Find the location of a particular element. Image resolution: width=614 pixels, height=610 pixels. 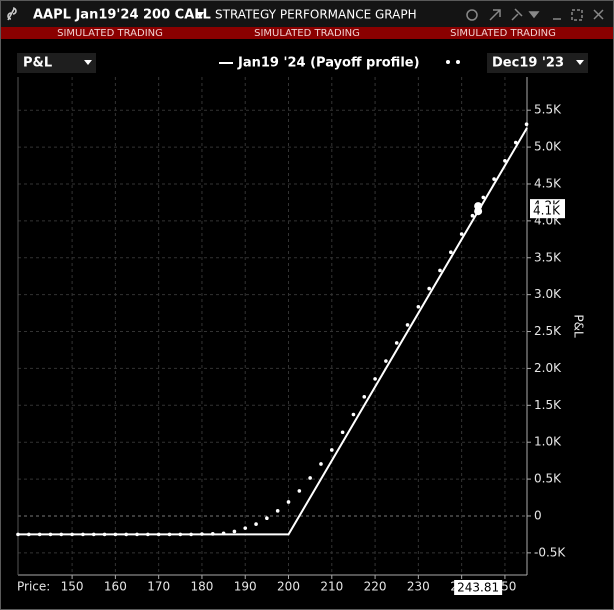

y-tick-label: 3.0K is located at coordinates (548, 294).